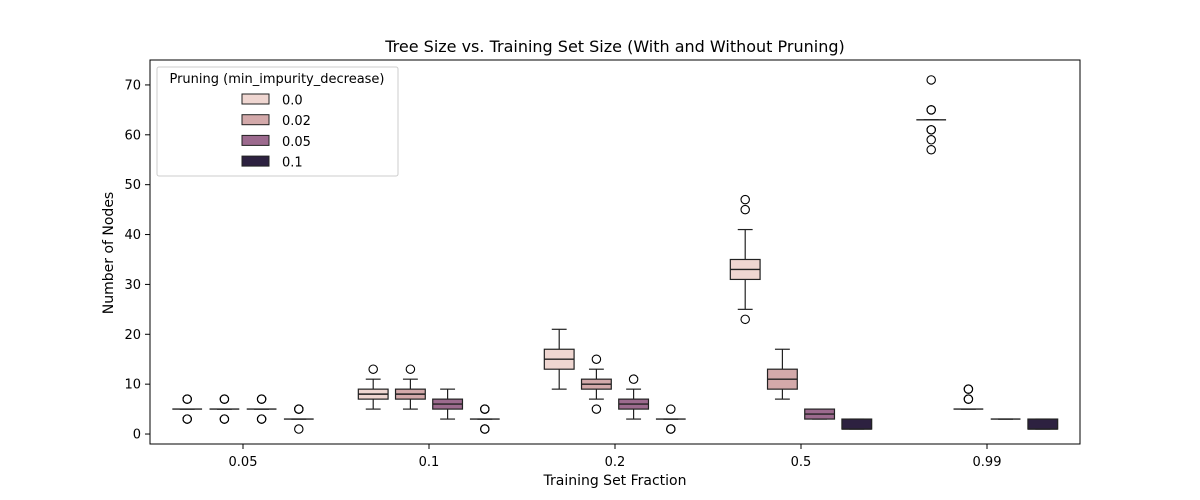 This screenshot has height=500, width=1200. Describe the element at coordinates (410, 387) in the screenshot. I see `box-0.02-0.1` at that location.